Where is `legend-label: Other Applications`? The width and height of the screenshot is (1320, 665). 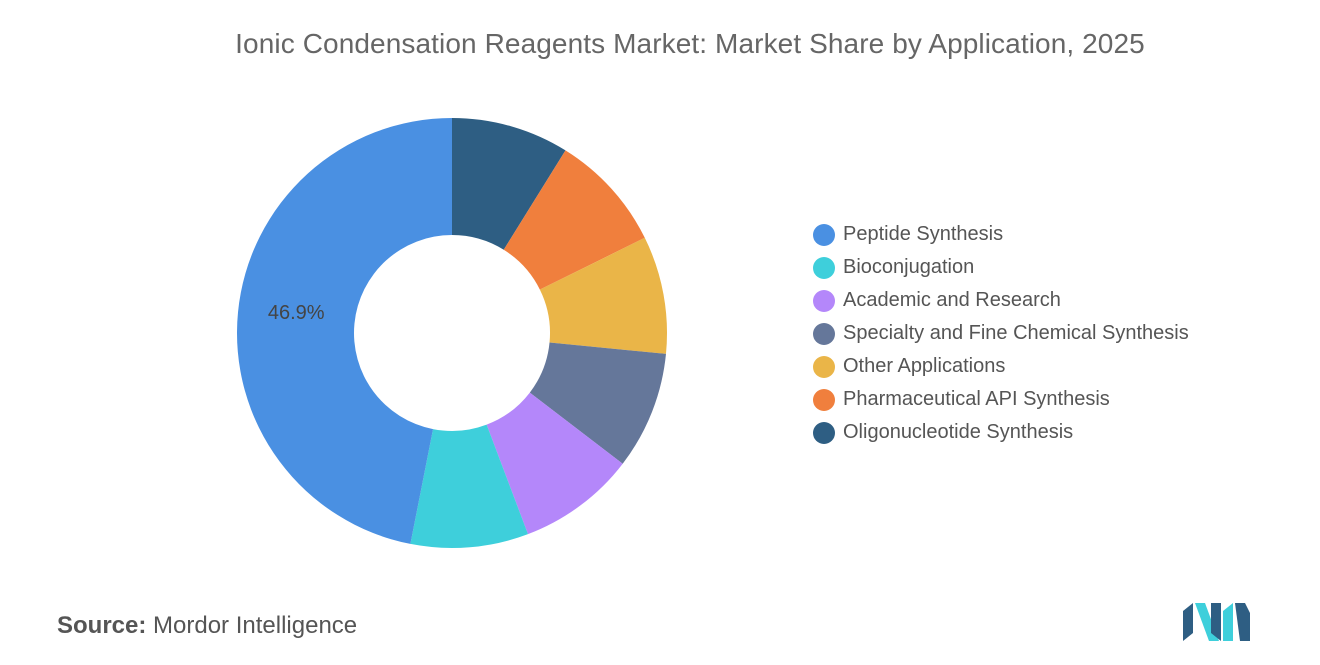 legend-label: Other Applications is located at coordinates (924, 366).